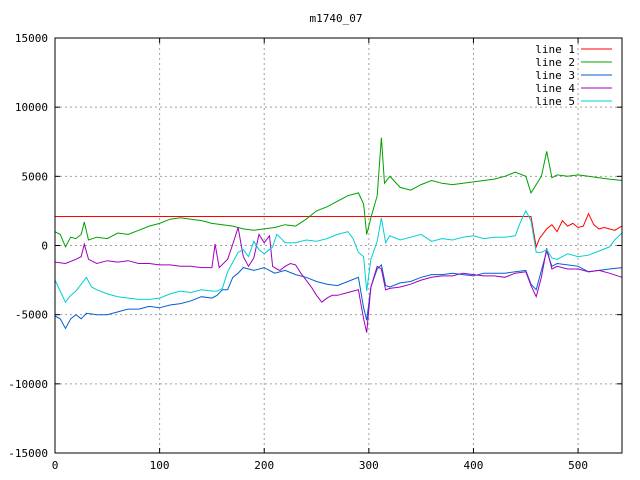 This screenshot has height=480, width=640. What do you see at coordinates (578, 465) in the screenshot?
I see `x-tick-label: 500` at bounding box center [578, 465].